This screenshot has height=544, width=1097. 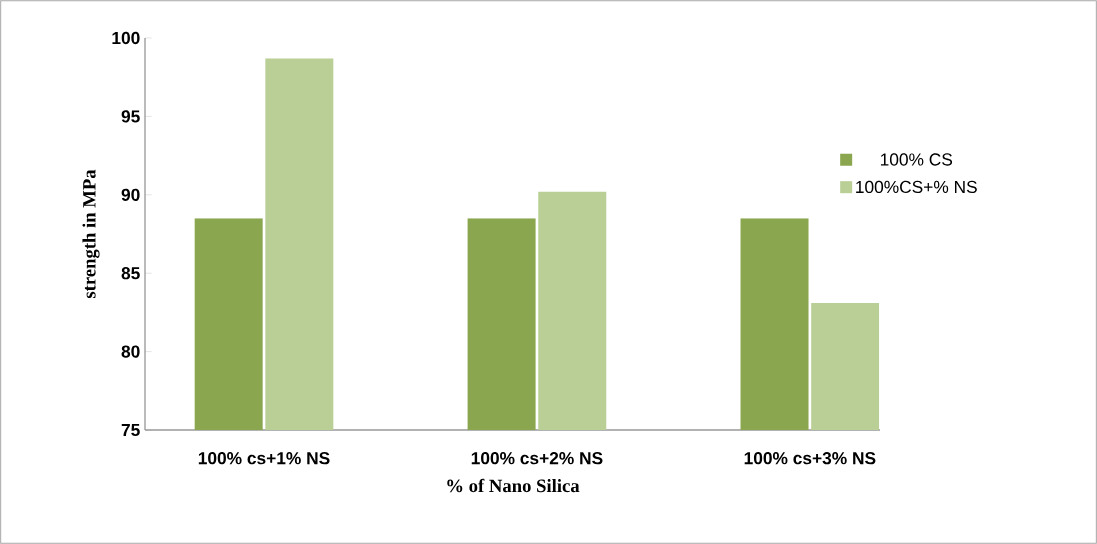 What do you see at coordinates (130, 194) in the screenshot?
I see `y-tick-label: 90` at bounding box center [130, 194].